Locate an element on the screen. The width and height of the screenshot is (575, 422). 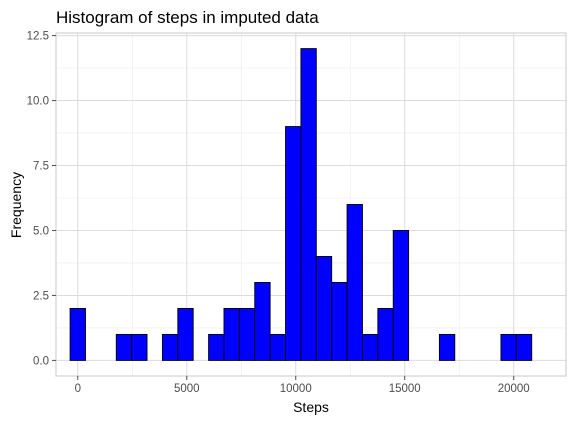
y-tick-label: 12.5 is located at coordinates (38, 37).